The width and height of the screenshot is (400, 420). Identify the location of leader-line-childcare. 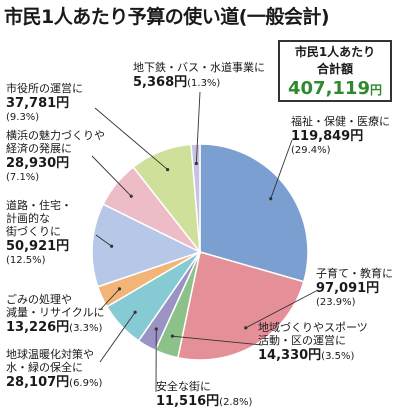
(282, 309).